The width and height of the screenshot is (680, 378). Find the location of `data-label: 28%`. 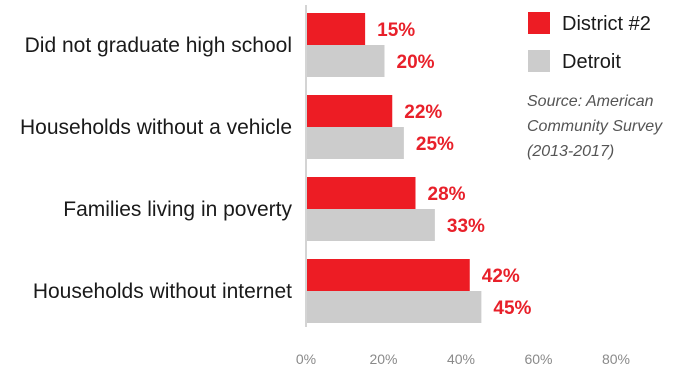

data-label: 28% is located at coordinates (447, 194).